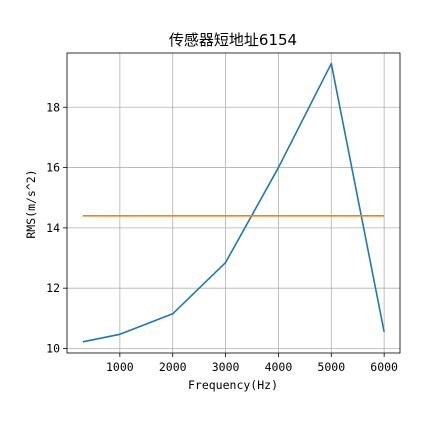  Describe the element at coordinates (226, 367) in the screenshot. I see `x-tick-label: 3000` at that location.